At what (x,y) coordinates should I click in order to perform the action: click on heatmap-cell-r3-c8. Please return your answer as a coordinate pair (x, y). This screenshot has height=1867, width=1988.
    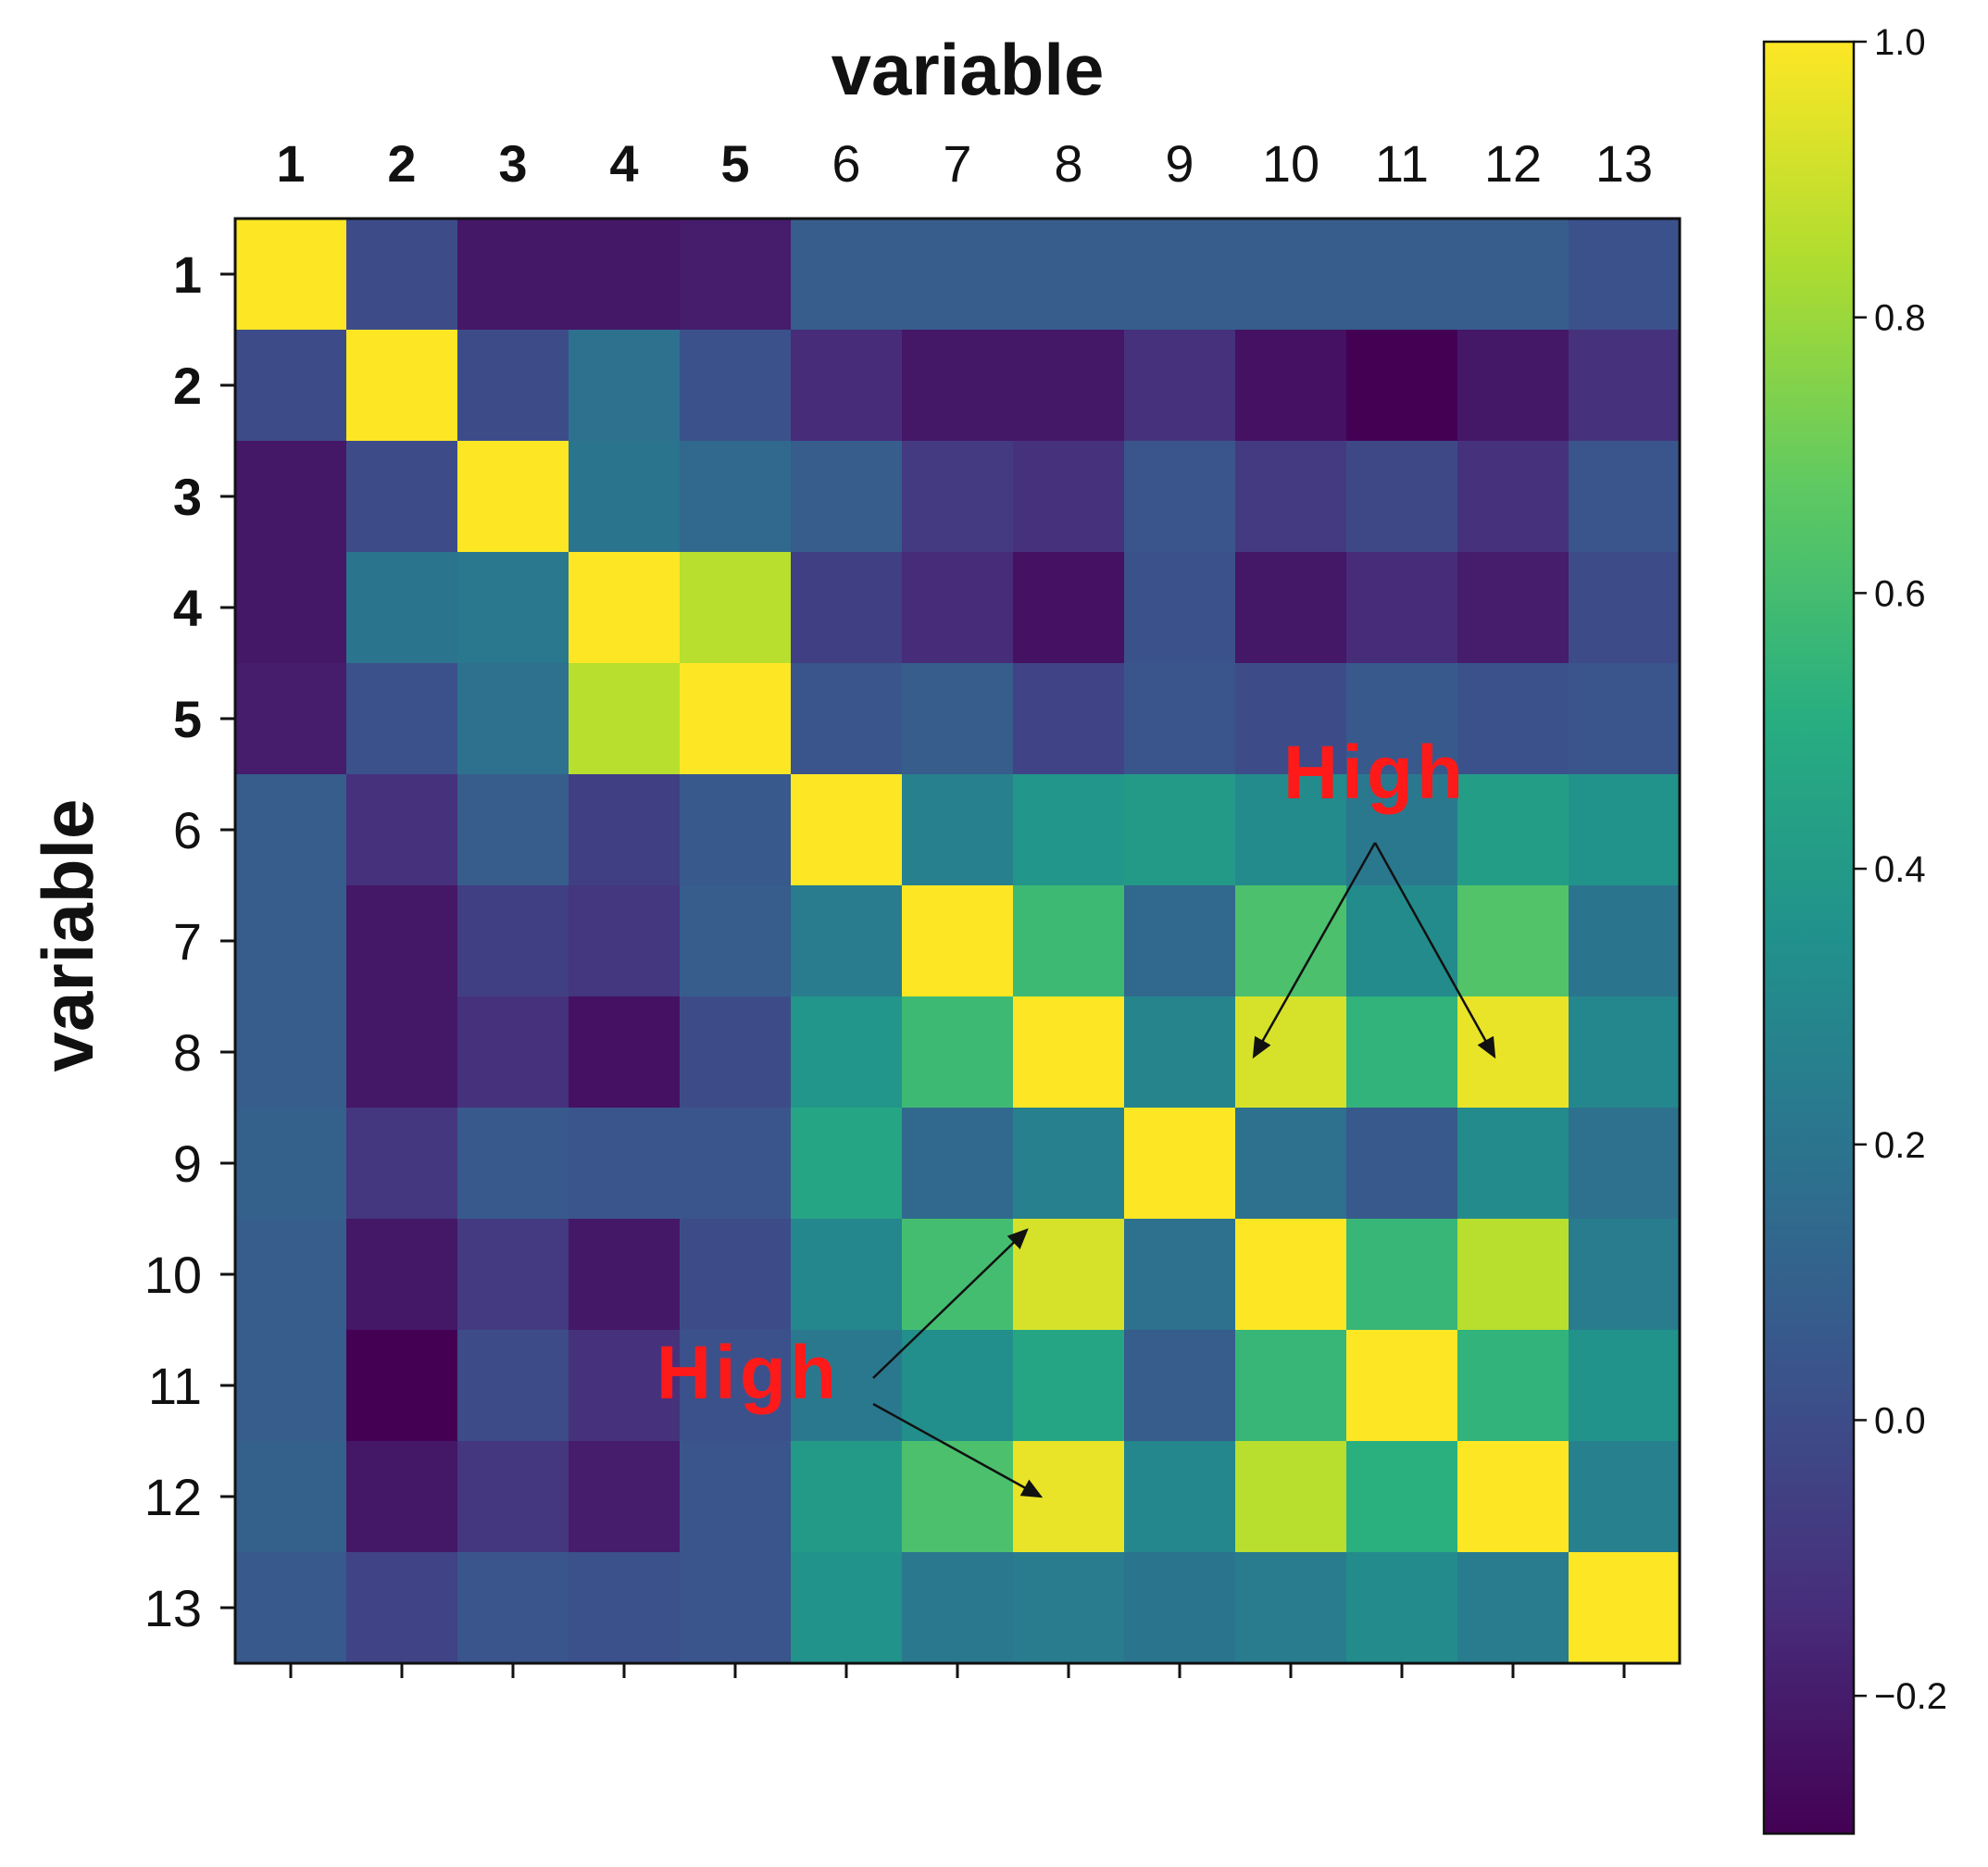
    Looking at the image, I should click on (1069, 497).